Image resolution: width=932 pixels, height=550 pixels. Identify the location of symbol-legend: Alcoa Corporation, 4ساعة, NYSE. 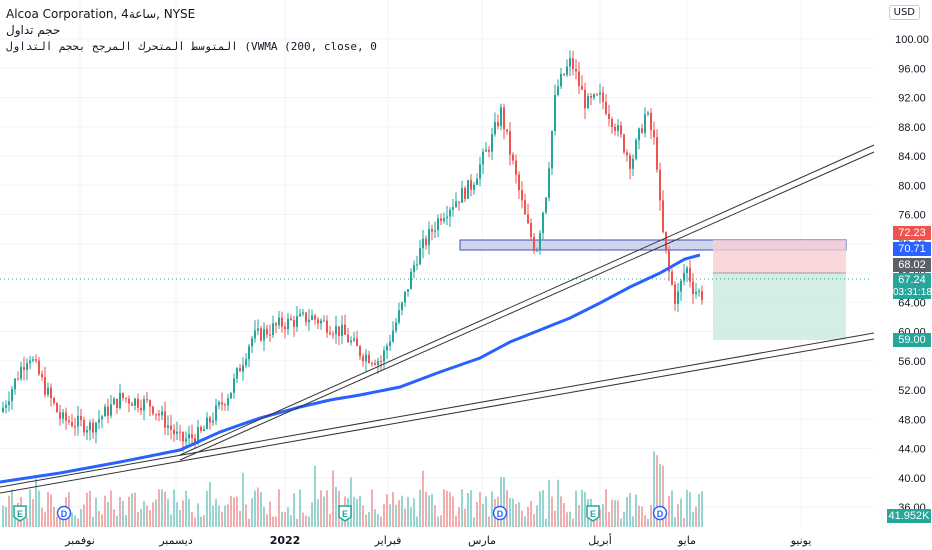
(101, 14).